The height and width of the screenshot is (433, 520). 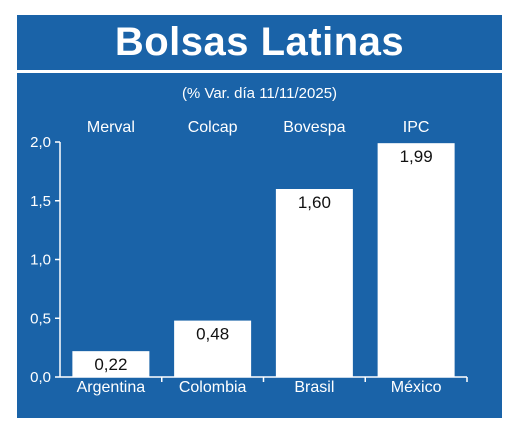 I want to click on bar-value-label: 1,99, so click(x=416, y=156).